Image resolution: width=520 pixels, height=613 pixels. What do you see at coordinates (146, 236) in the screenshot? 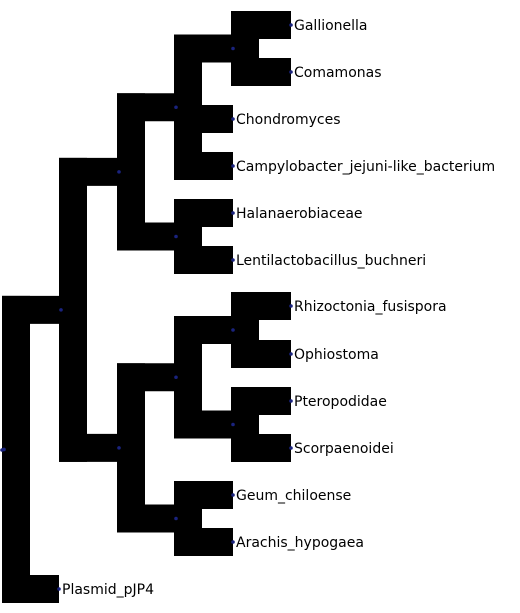
I see `branch-horizontal-n5` at bounding box center [146, 236].